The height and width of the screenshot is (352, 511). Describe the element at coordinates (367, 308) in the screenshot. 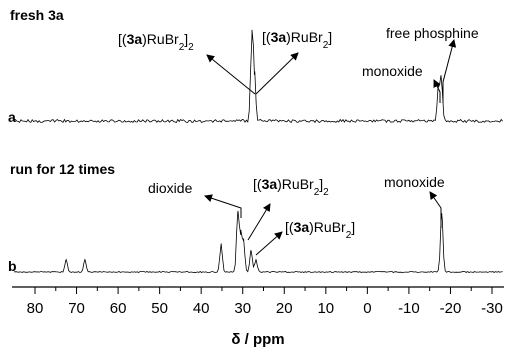

I see `x-tick-label: 0` at that location.